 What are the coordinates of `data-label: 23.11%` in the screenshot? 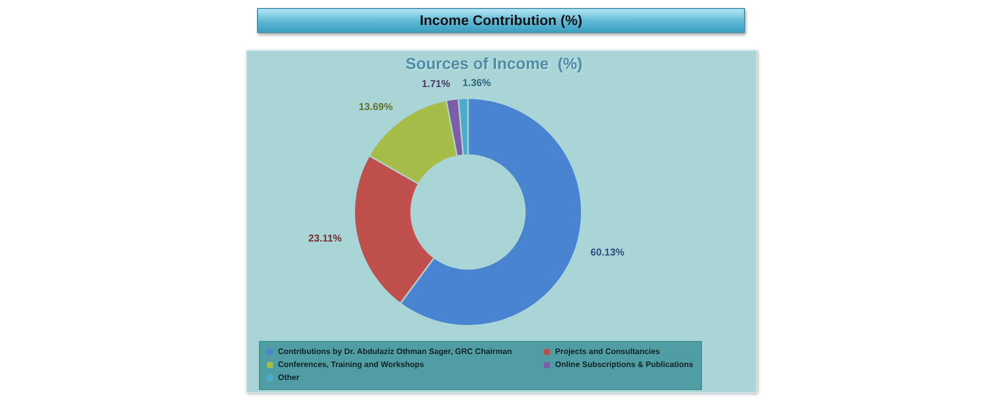 It's located at (325, 239).